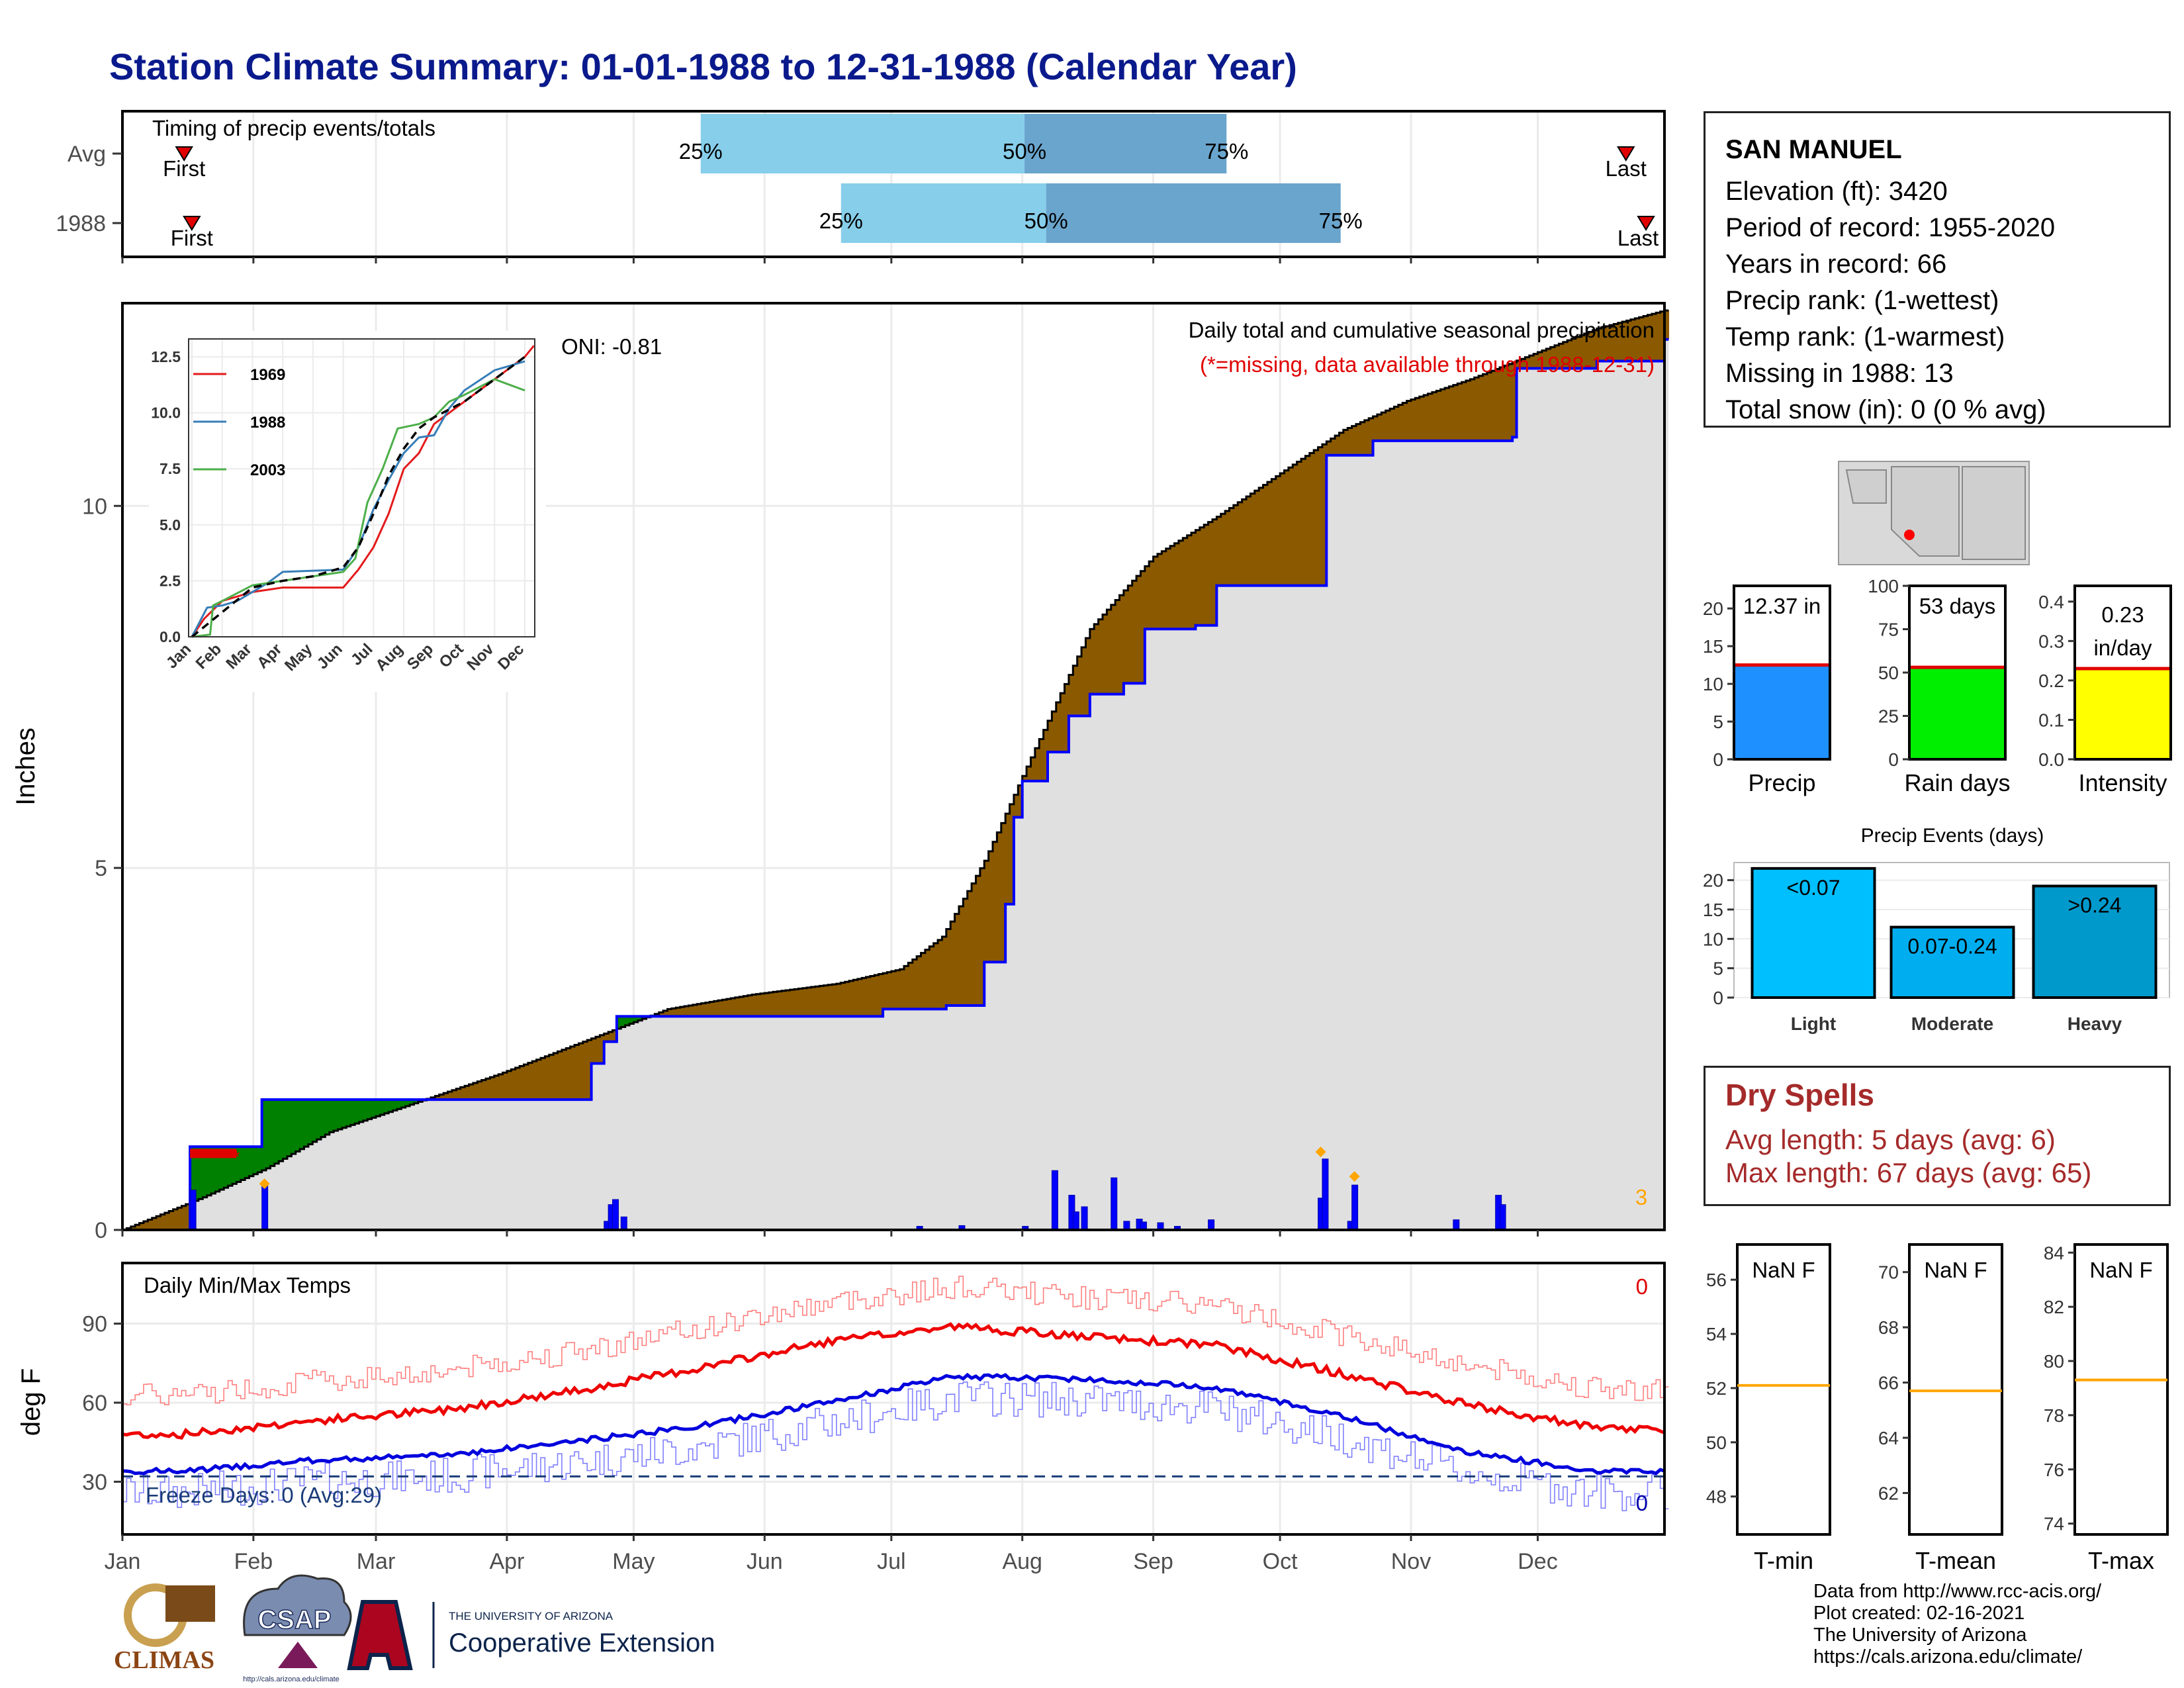 The width and height of the screenshot is (2184, 1688). I want to click on state-shape, so click(1866, 486).